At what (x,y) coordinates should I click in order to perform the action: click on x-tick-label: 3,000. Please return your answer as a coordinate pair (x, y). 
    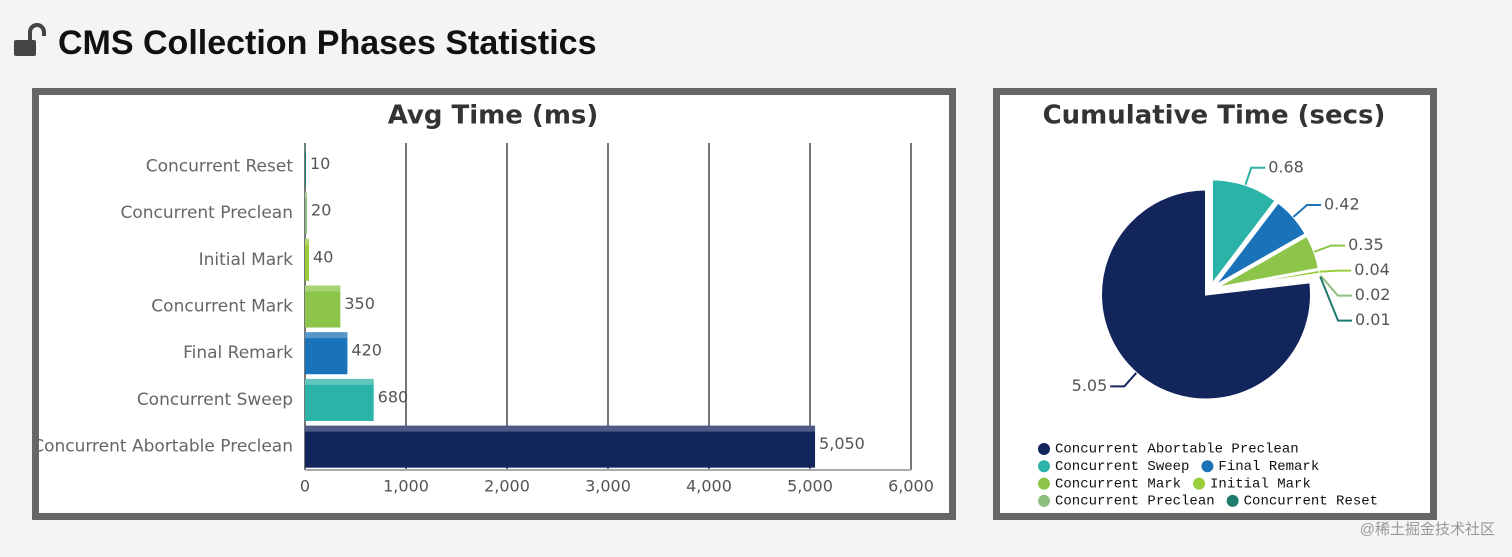
    Looking at the image, I should click on (608, 486).